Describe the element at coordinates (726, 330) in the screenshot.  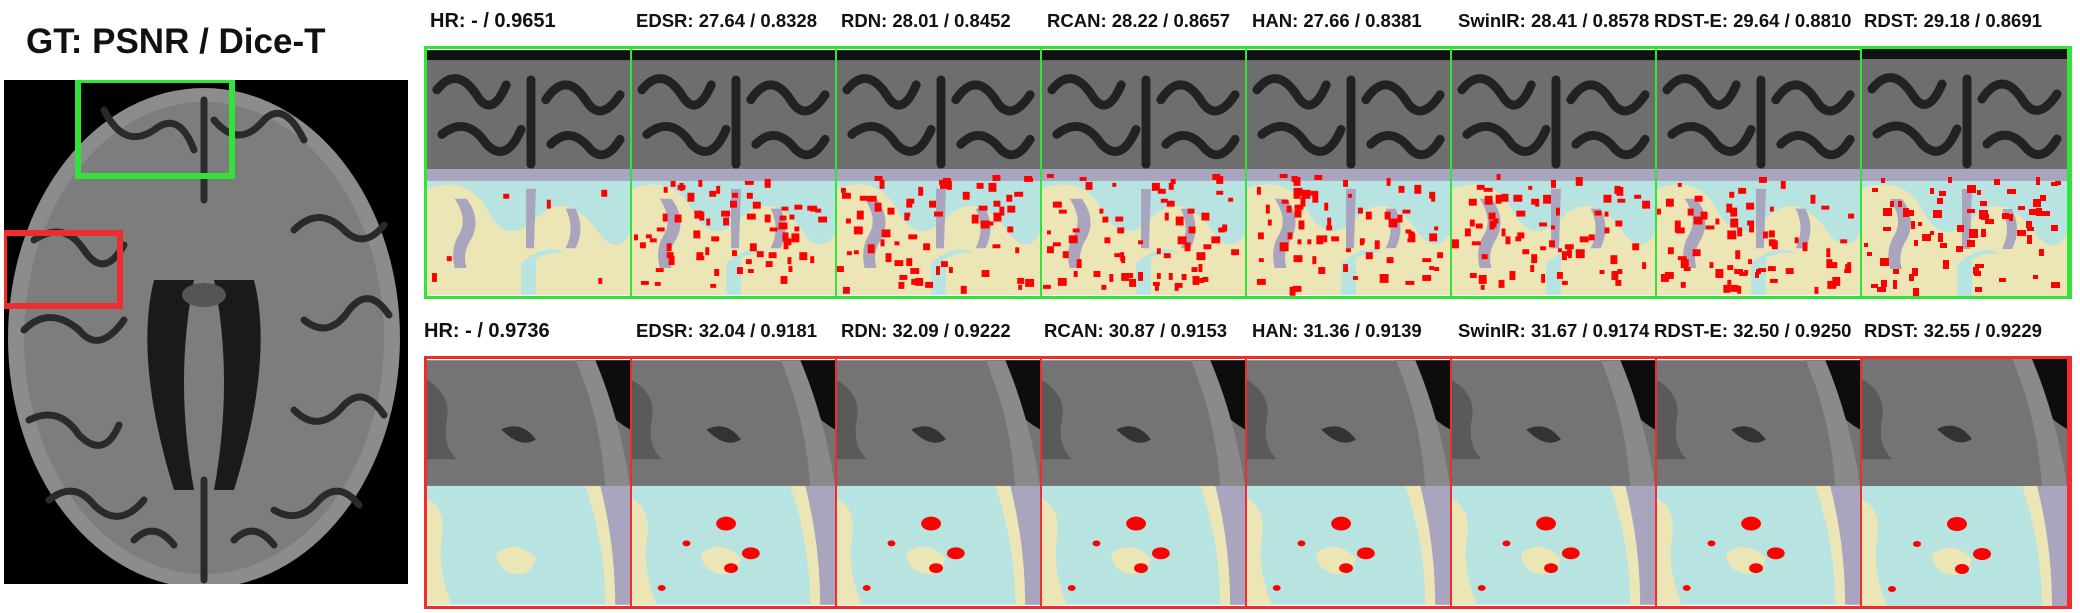
I see `red-label-edsr: EDSR: 32.04 / 0.9181` at that location.